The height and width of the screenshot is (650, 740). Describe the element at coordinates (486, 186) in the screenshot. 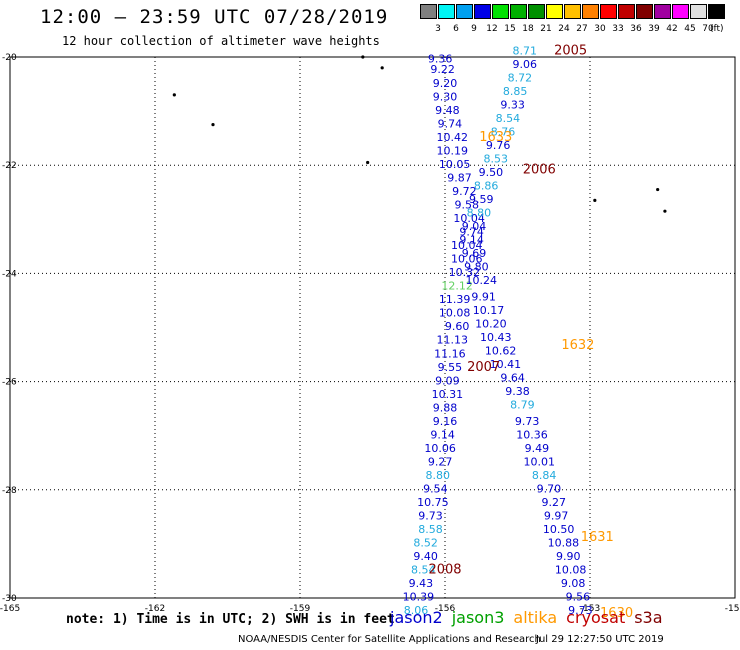

I see `wave-height-value: 8.86` at that location.